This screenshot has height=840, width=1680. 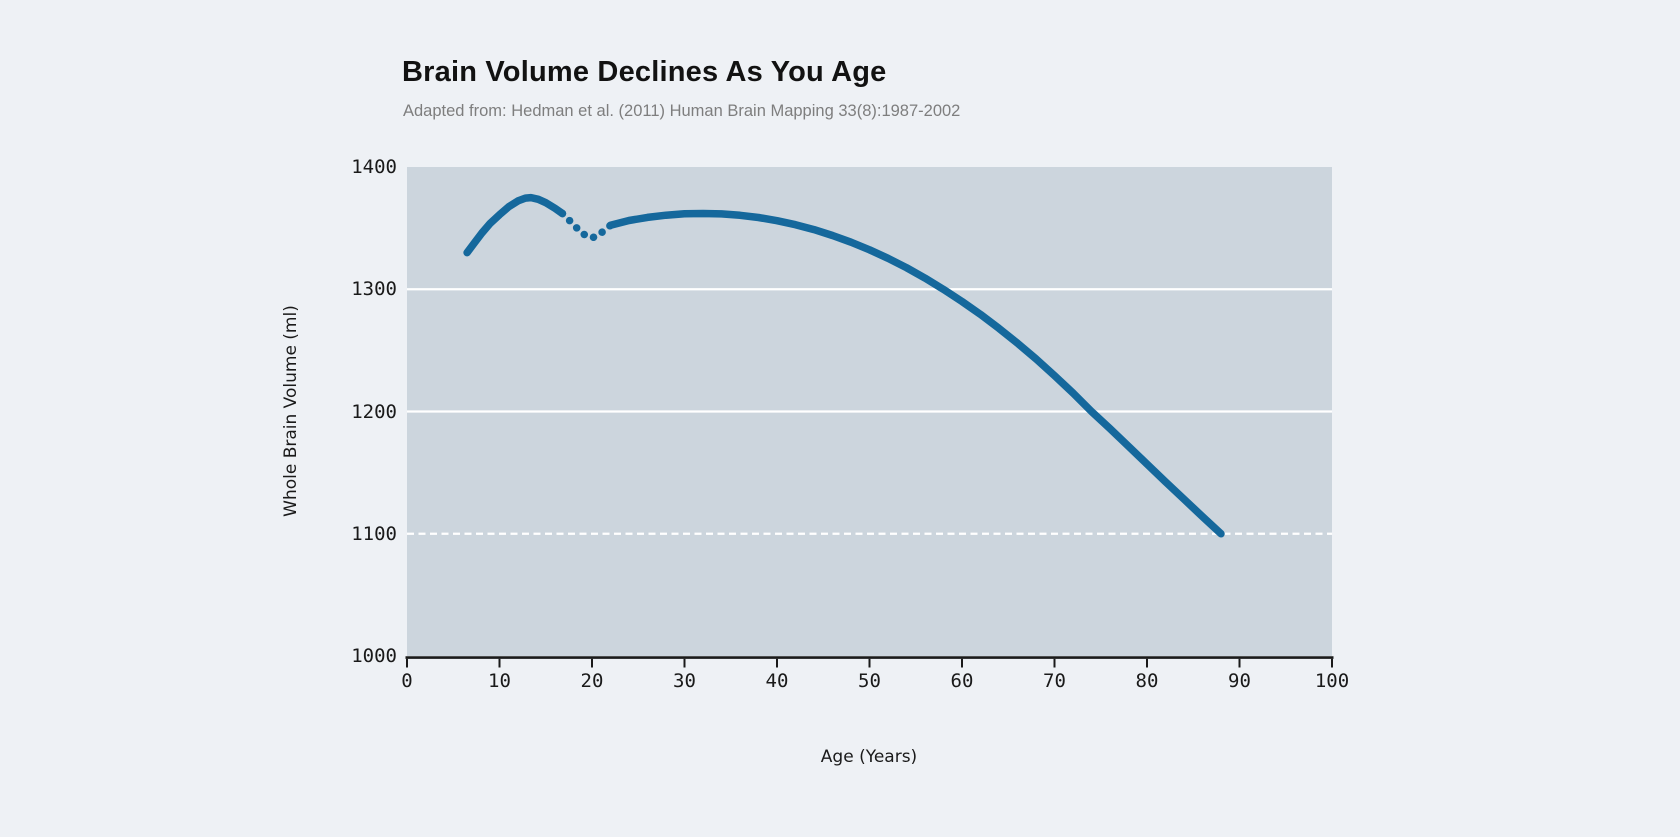 I want to click on x-tick-label: 70, so click(x=1054, y=681).